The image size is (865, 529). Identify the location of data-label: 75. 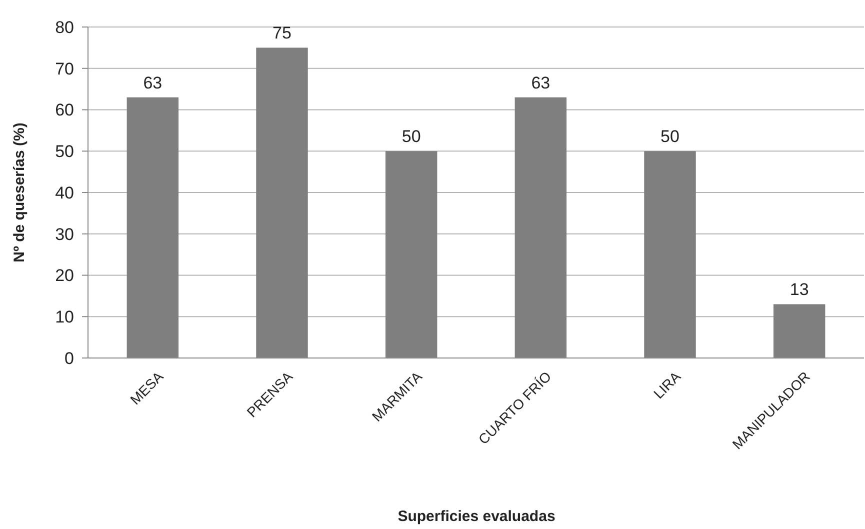
(282, 33).